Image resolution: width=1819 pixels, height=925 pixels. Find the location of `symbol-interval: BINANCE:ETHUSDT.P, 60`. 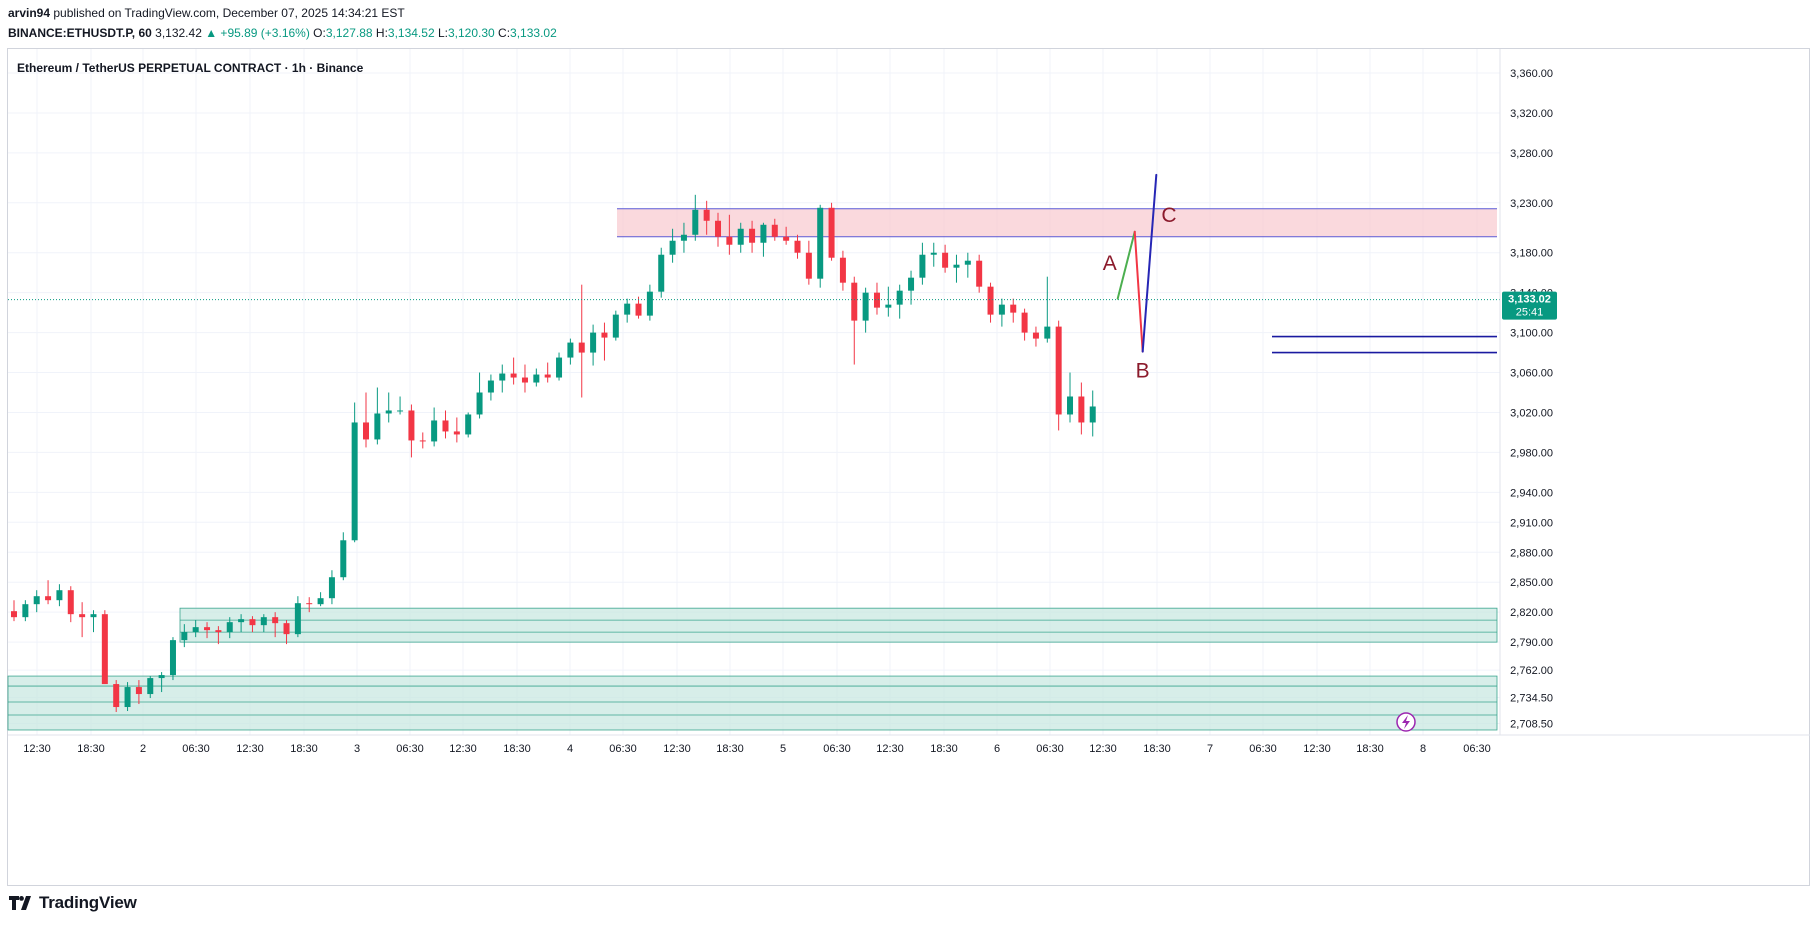

symbol-interval: BINANCE:ETHUSDT.P, 60 is located at coordinates (80, 33).